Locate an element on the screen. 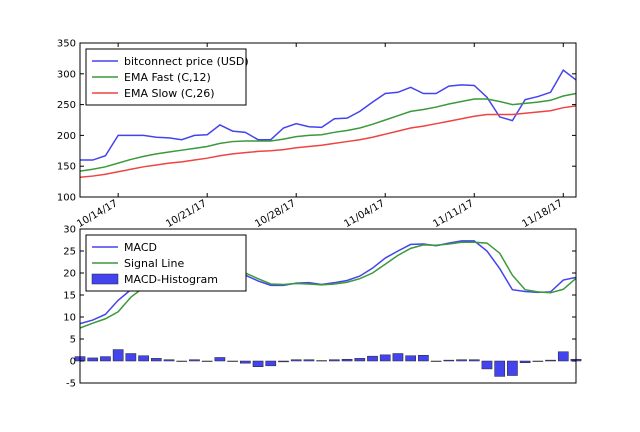 The width and height of the screenshot is (640, 432). y-tick-label: -5 is located at coordinates (71, 384).